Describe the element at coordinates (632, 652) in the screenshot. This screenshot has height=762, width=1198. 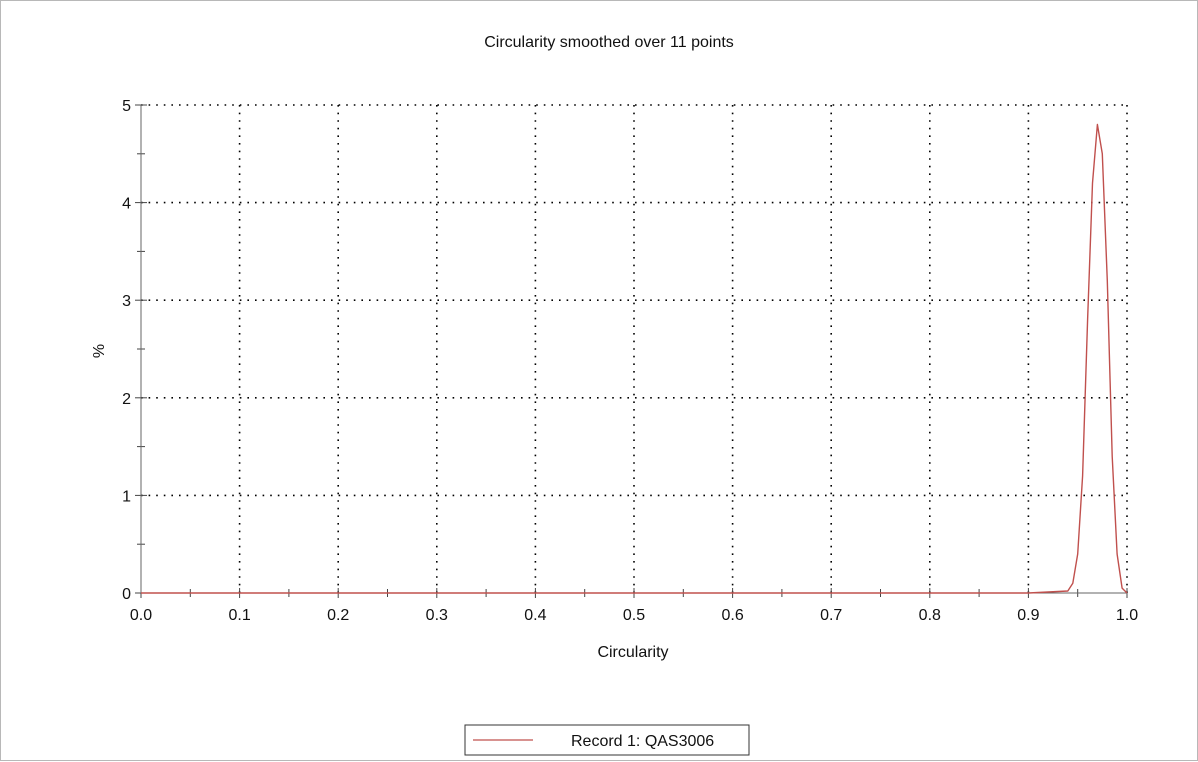
I see `x-axis-label: Circularity` at that location.